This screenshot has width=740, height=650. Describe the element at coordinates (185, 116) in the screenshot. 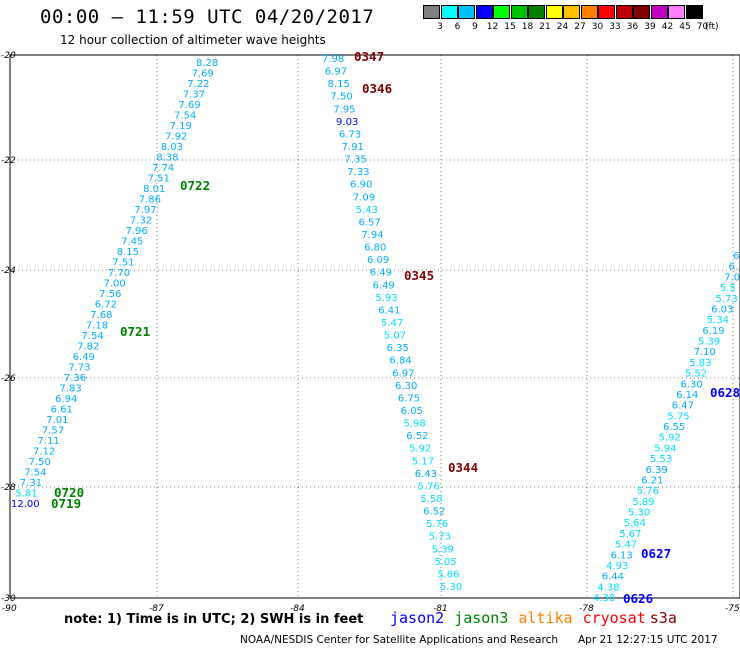

I see `track1-value: 7.54` at that location.